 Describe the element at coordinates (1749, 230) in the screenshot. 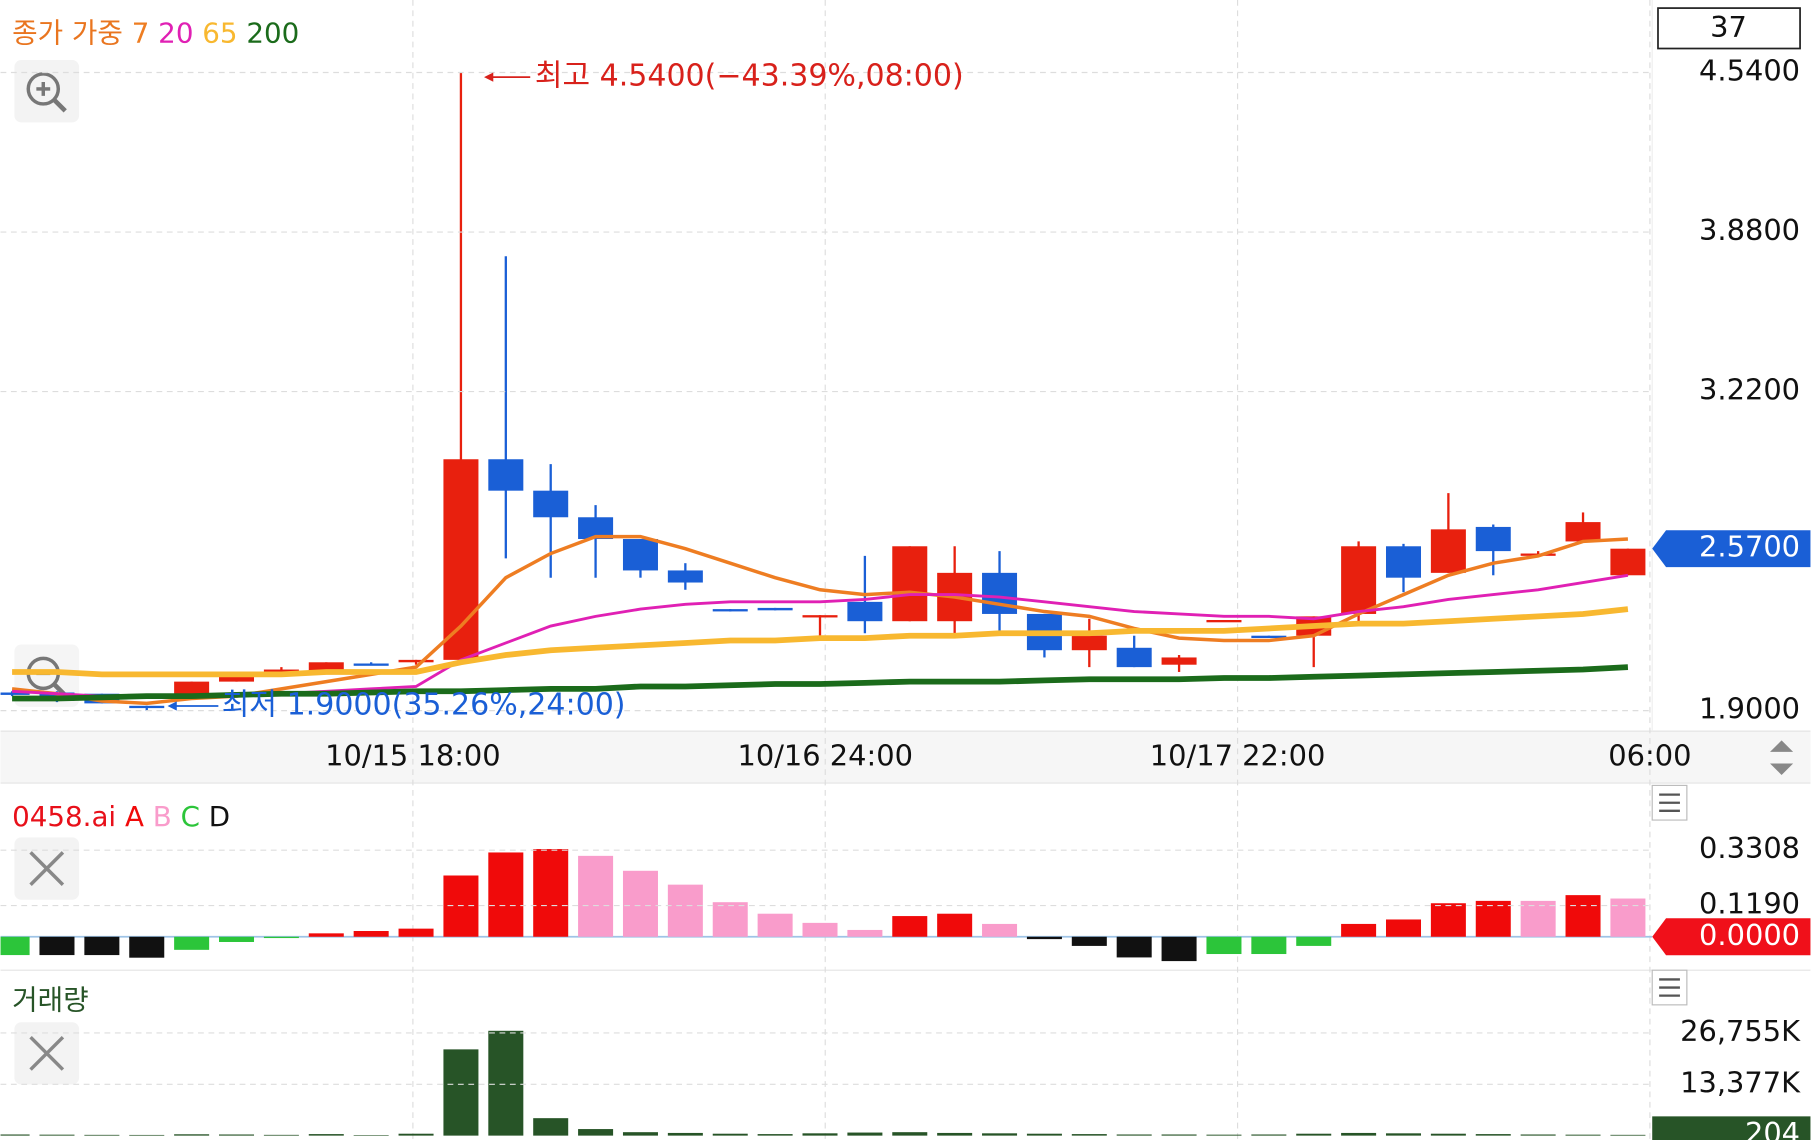

I see `y-tick-label: 3.8800` at that location.